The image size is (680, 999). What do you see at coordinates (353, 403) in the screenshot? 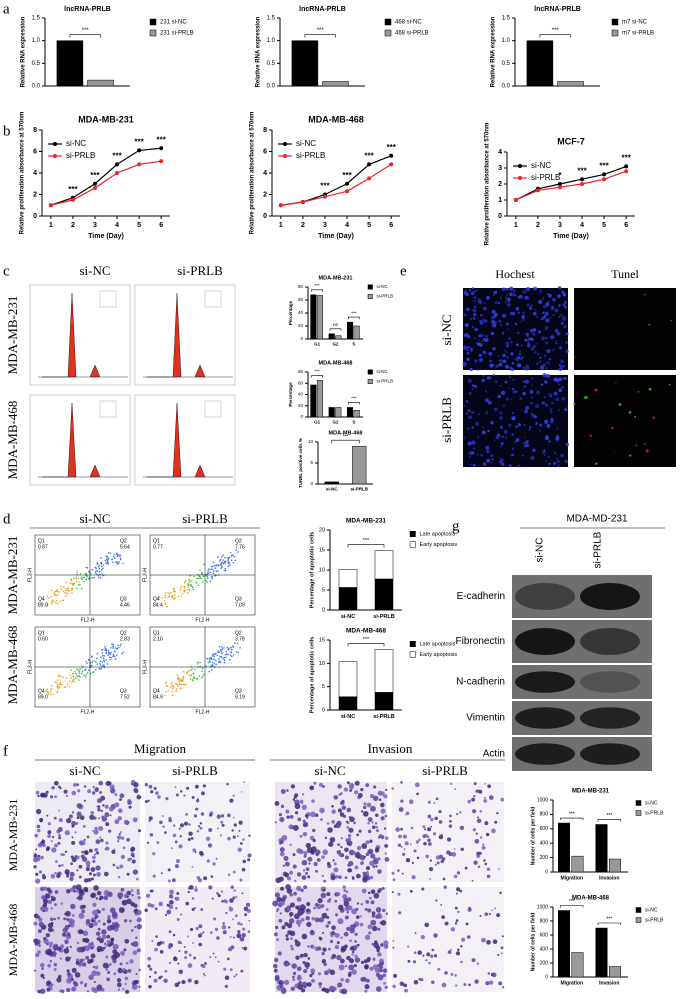
I see `significance-bracket` at bounding box center [353, 403].